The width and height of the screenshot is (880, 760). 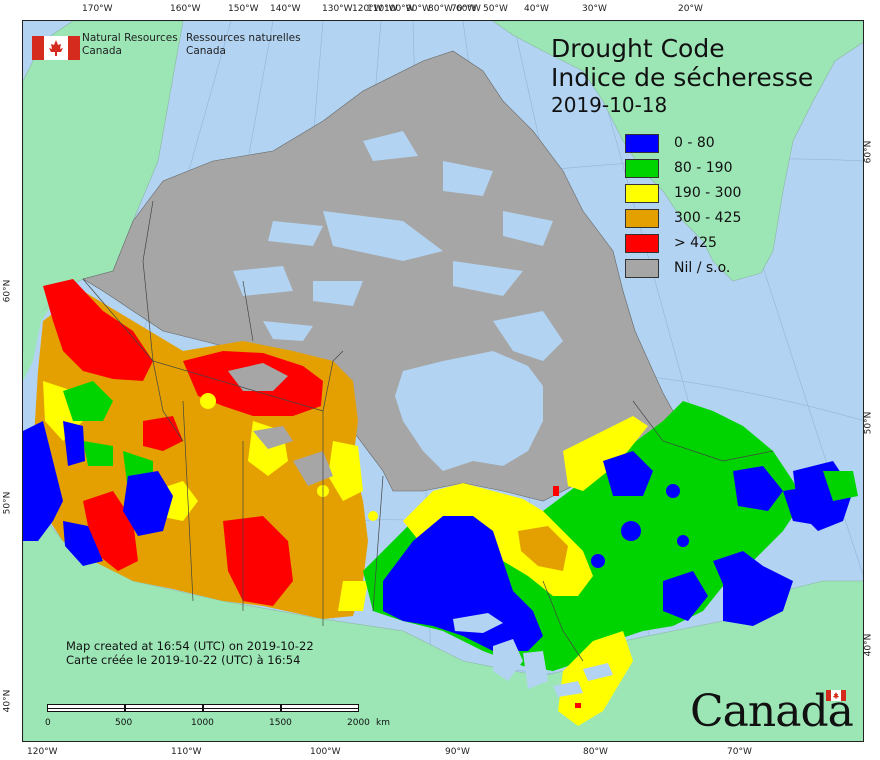 I want to click on agency-name-fr: Ressources naturelles Canada, so click(x=243, y=45).